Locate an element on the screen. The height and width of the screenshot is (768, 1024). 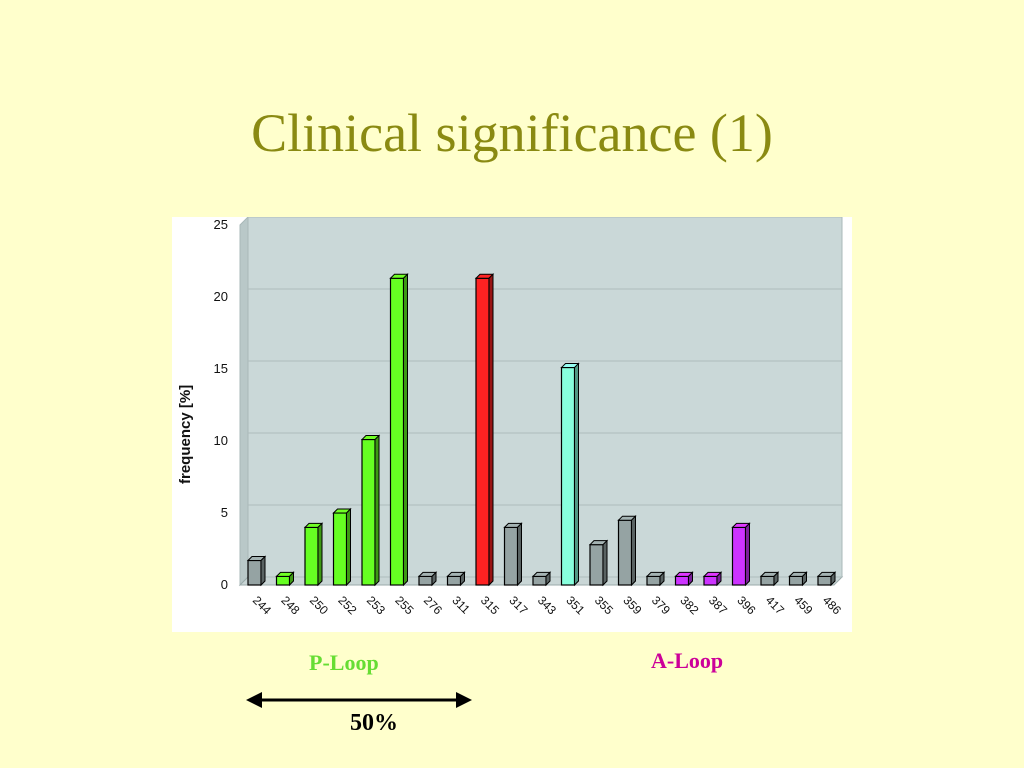
a-loop-label: A-Loop is located at coordinates (687, 660).